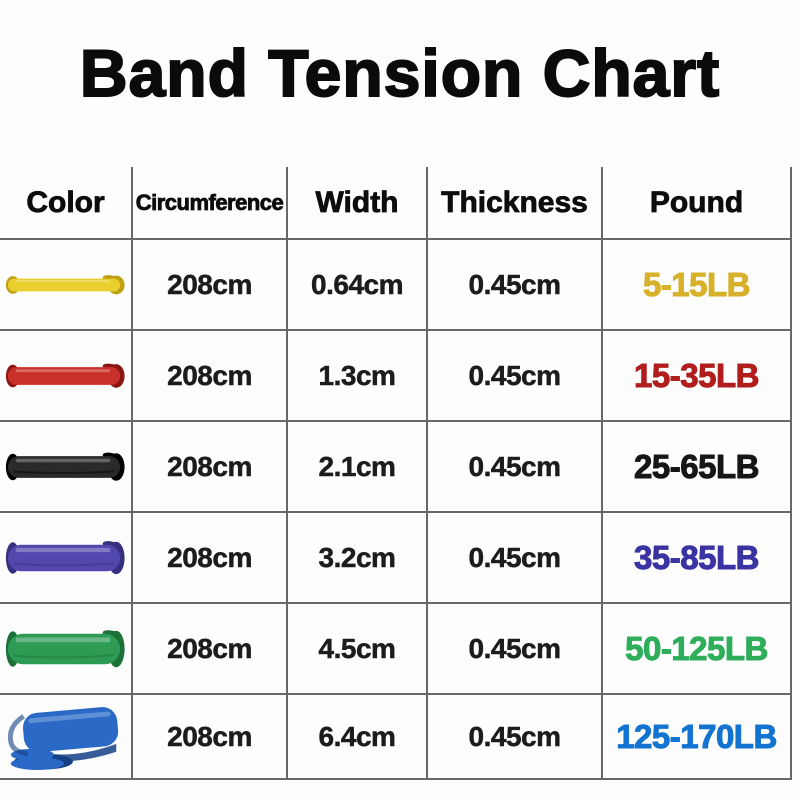 This screenshot has height=800, width=800. I want to click on width-value: 4.5cm, so click(357, 648).